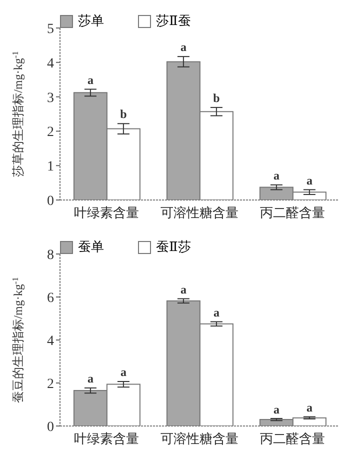 The width and height of the screenshot is (347, 458). I want to click on legend-label: 莎单, so click(91, 21).